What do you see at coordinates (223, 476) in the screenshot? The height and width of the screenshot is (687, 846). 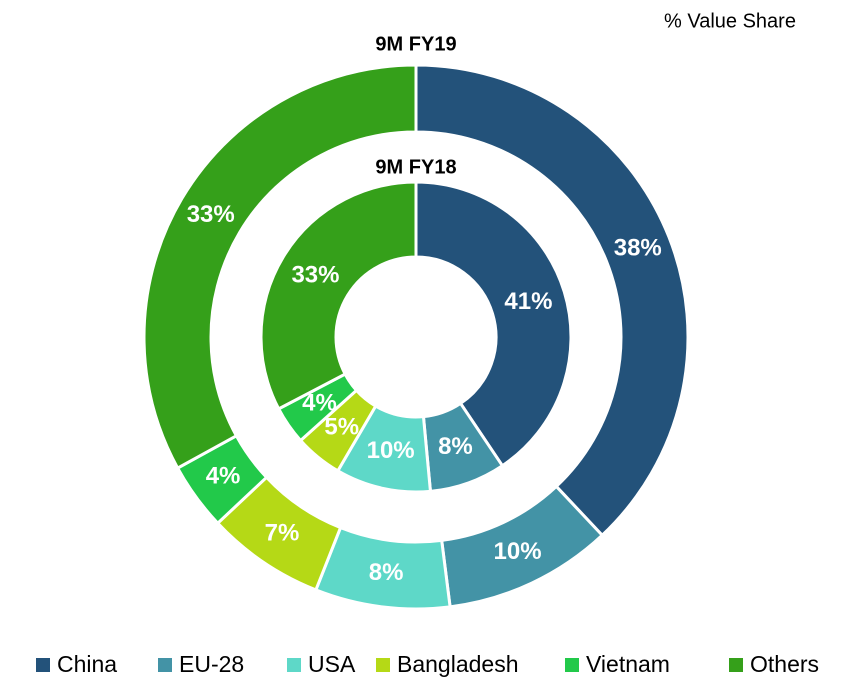 I see `data-label: 4%` at bounding box center [223, 476].